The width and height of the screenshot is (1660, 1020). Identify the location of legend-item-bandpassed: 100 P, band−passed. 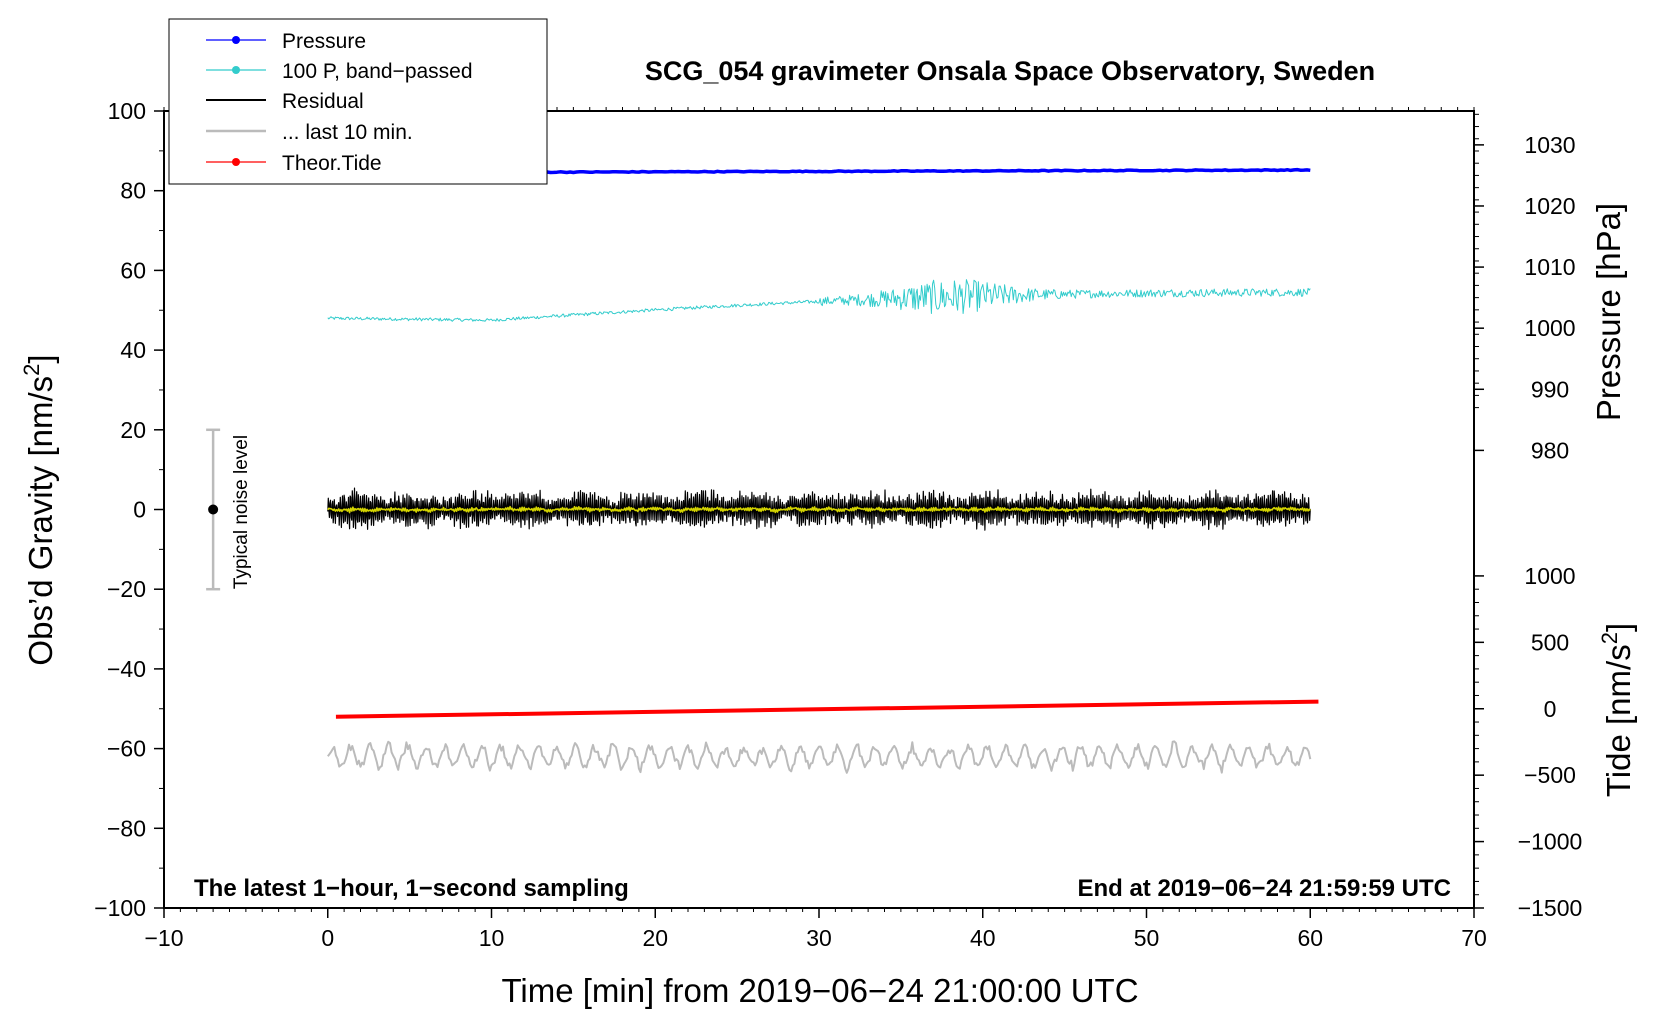
(339, 71).